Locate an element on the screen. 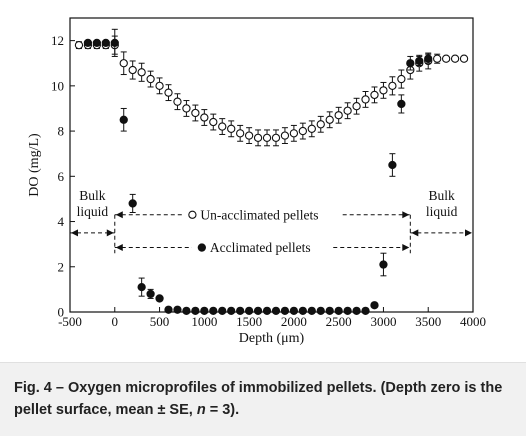 The image size is (526, 436). y-tick-label: 4 is located at coordinates (61, 221).